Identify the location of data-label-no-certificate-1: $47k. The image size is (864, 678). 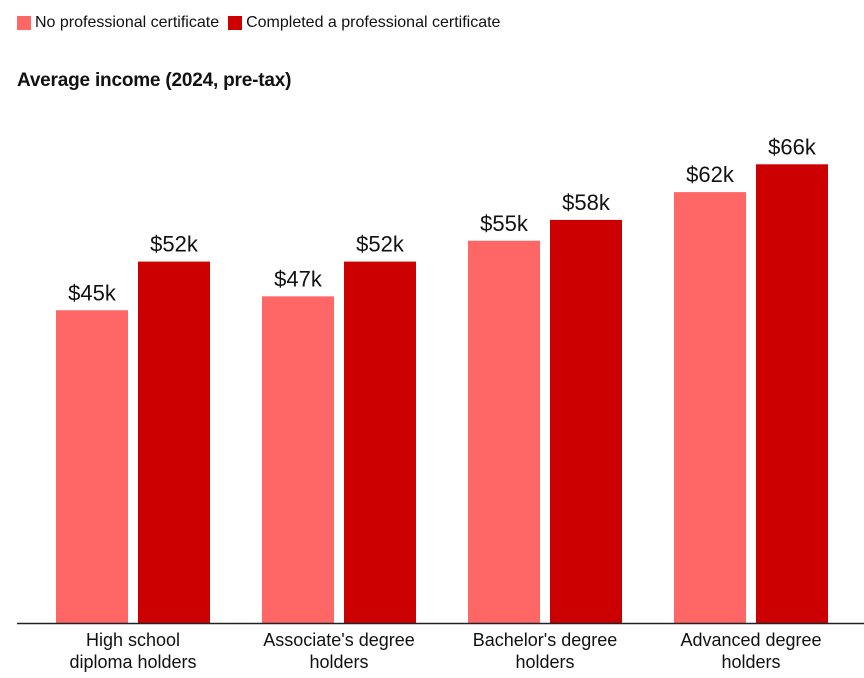
(298, 278).